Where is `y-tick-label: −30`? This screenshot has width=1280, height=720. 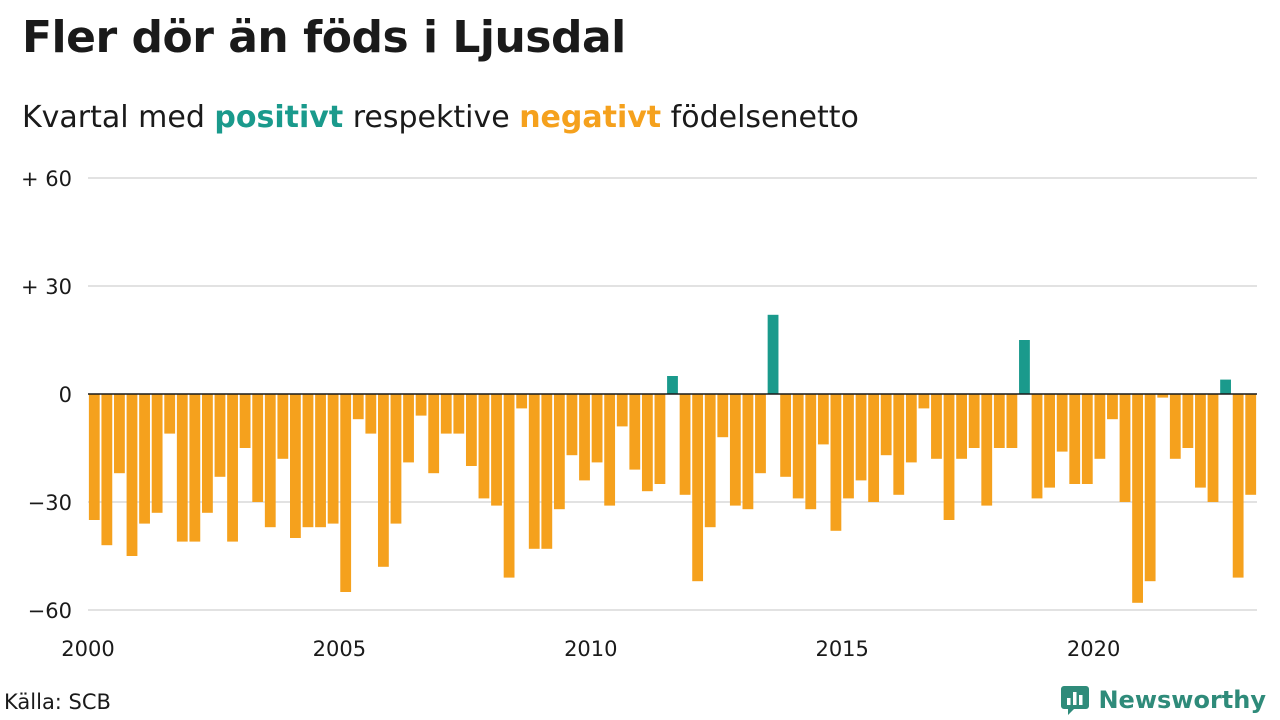 y-tick-label: −30 is located at coordinates (50, 503).